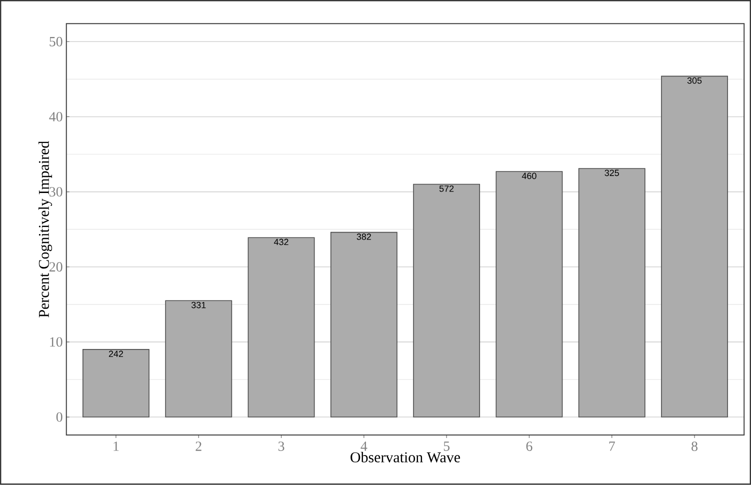 Image resolution: width=751 pixels, height=485 pixels. Describe the element at coordinates (59, 417) in the screenshot. I see `y-tick-label: 0` at that location.